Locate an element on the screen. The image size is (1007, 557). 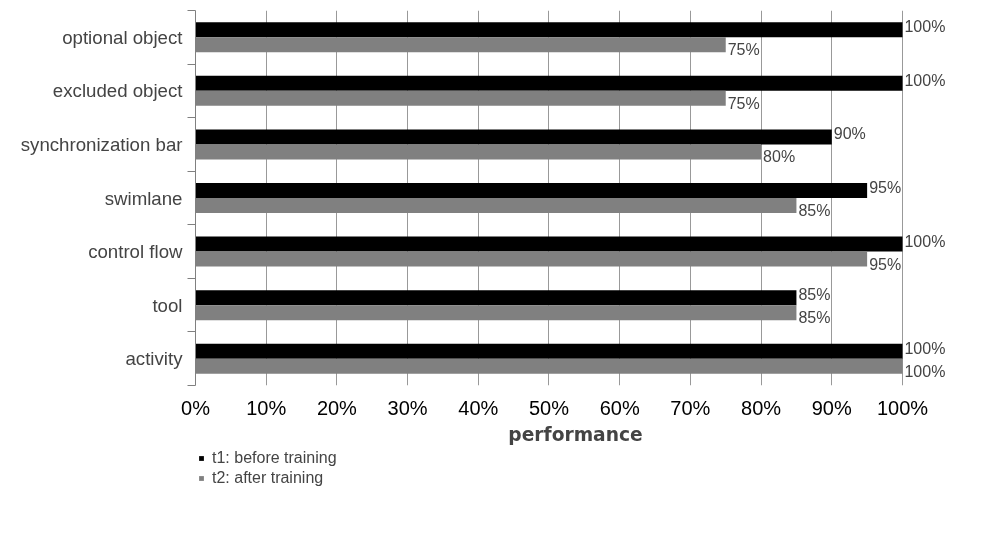
y-tick-label: control flow is located at coordinates (136, 252).